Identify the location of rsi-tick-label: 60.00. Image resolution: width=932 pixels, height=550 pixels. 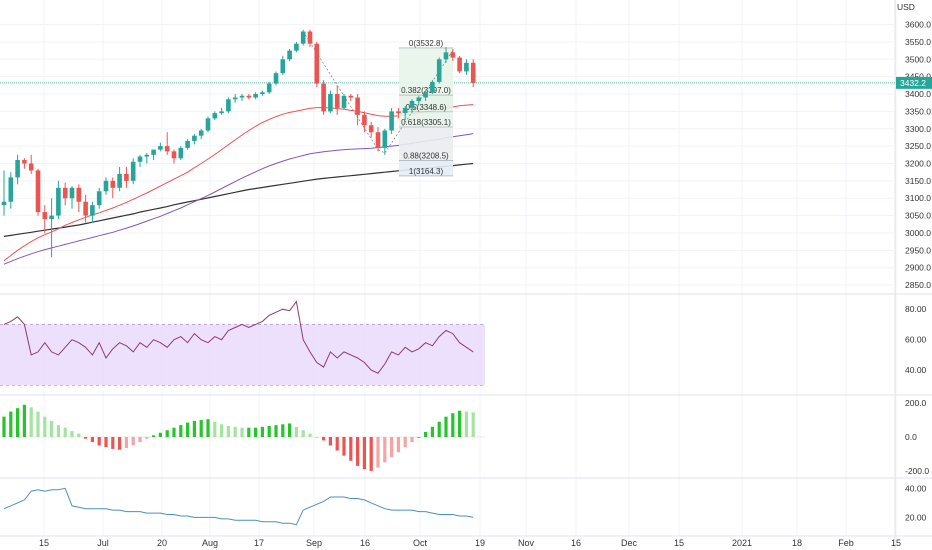
(916, 340).